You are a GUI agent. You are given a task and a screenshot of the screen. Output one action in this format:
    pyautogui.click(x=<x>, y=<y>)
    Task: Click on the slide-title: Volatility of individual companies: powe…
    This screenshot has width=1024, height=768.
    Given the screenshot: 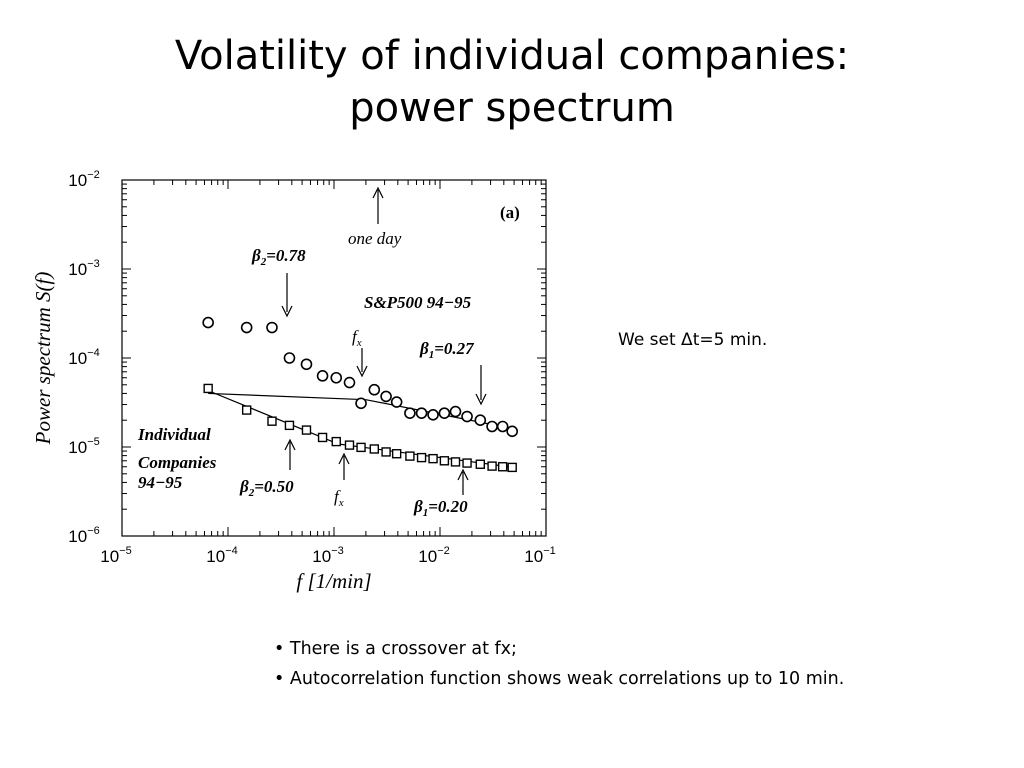 What is the action you would take?
    pyautogui.click(x=512, y=82)
    